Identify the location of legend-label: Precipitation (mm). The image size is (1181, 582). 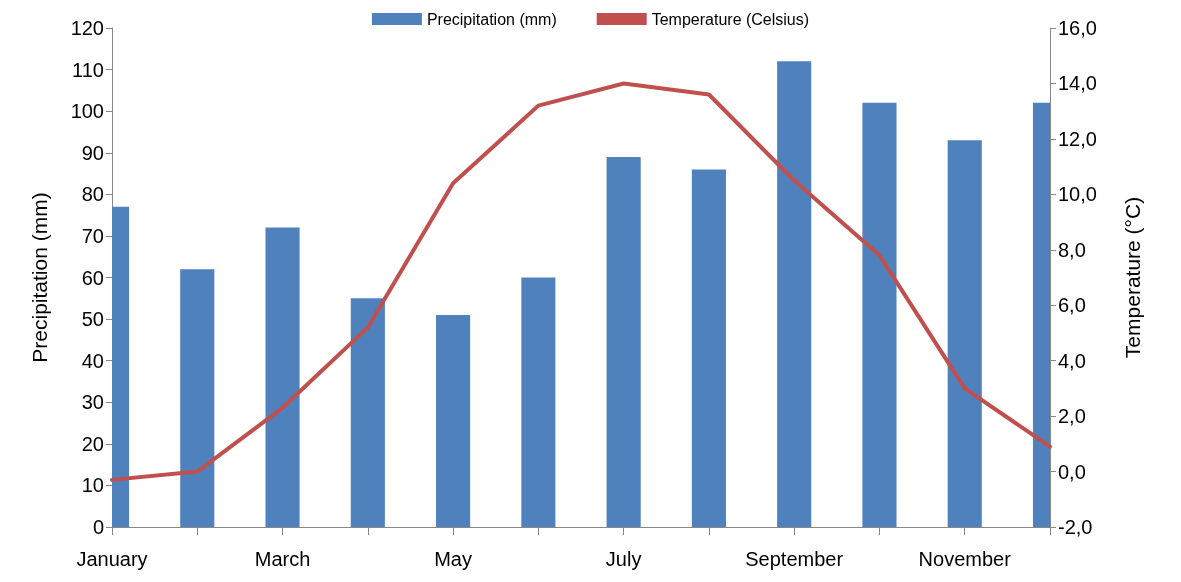
(491, 19).